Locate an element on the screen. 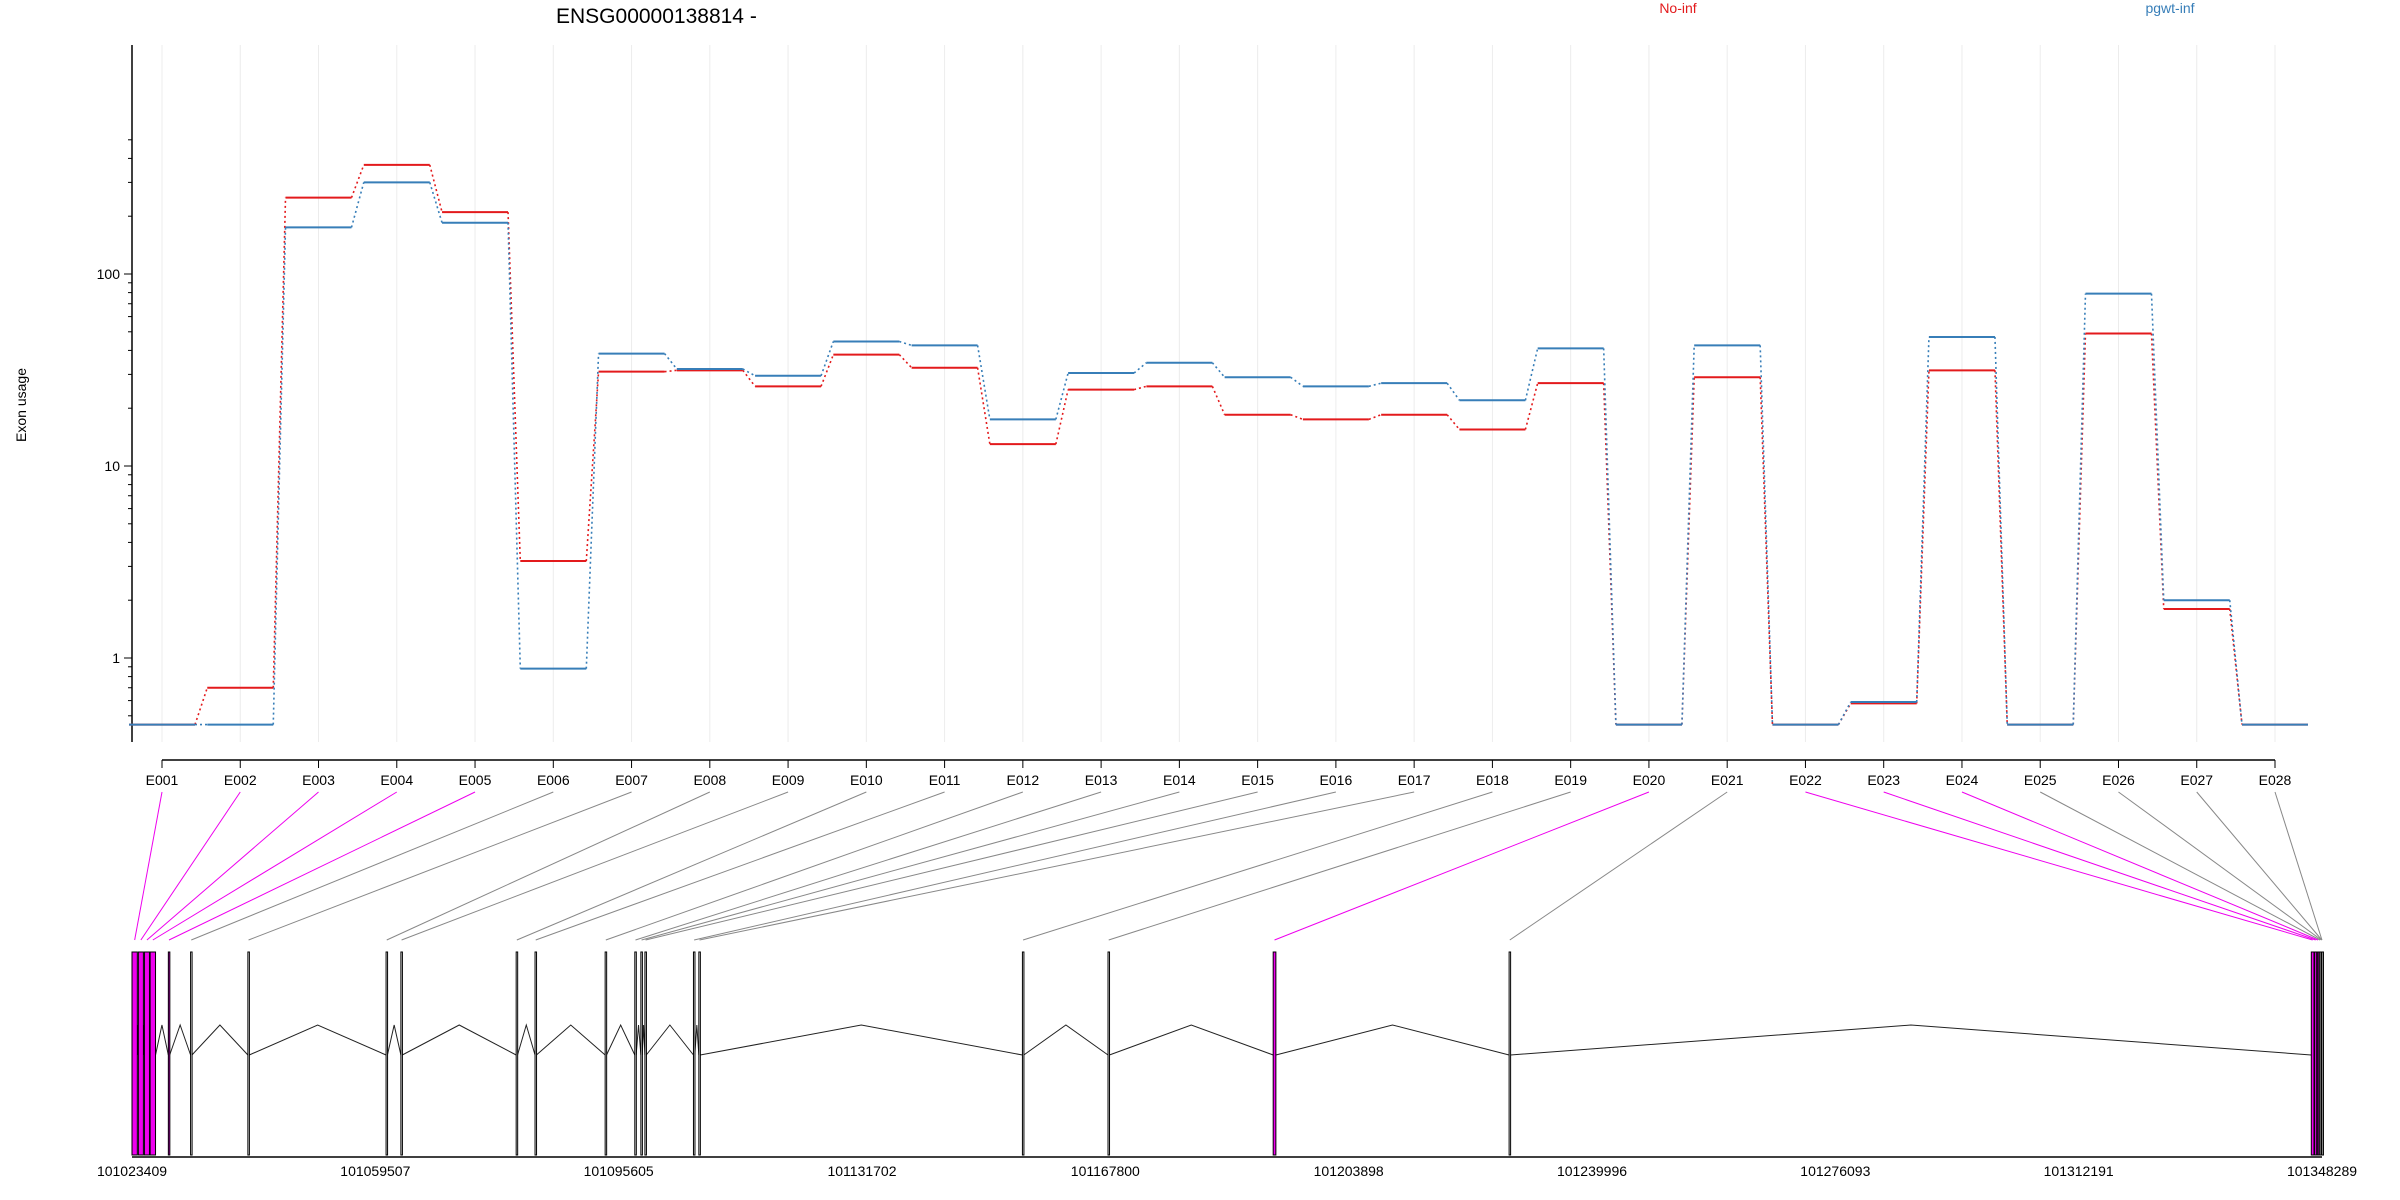 This screenshot has height=1200, width=2400. coordinate-label: 101239996 is located at coordinates (1592, 1171).